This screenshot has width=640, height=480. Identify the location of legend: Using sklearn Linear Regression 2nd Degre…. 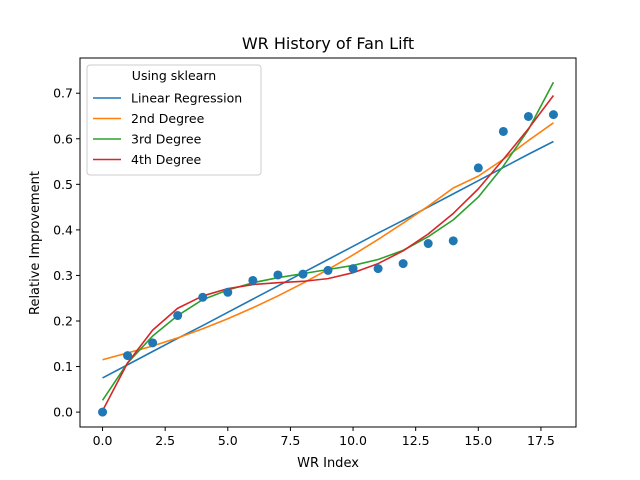
(174, 120).